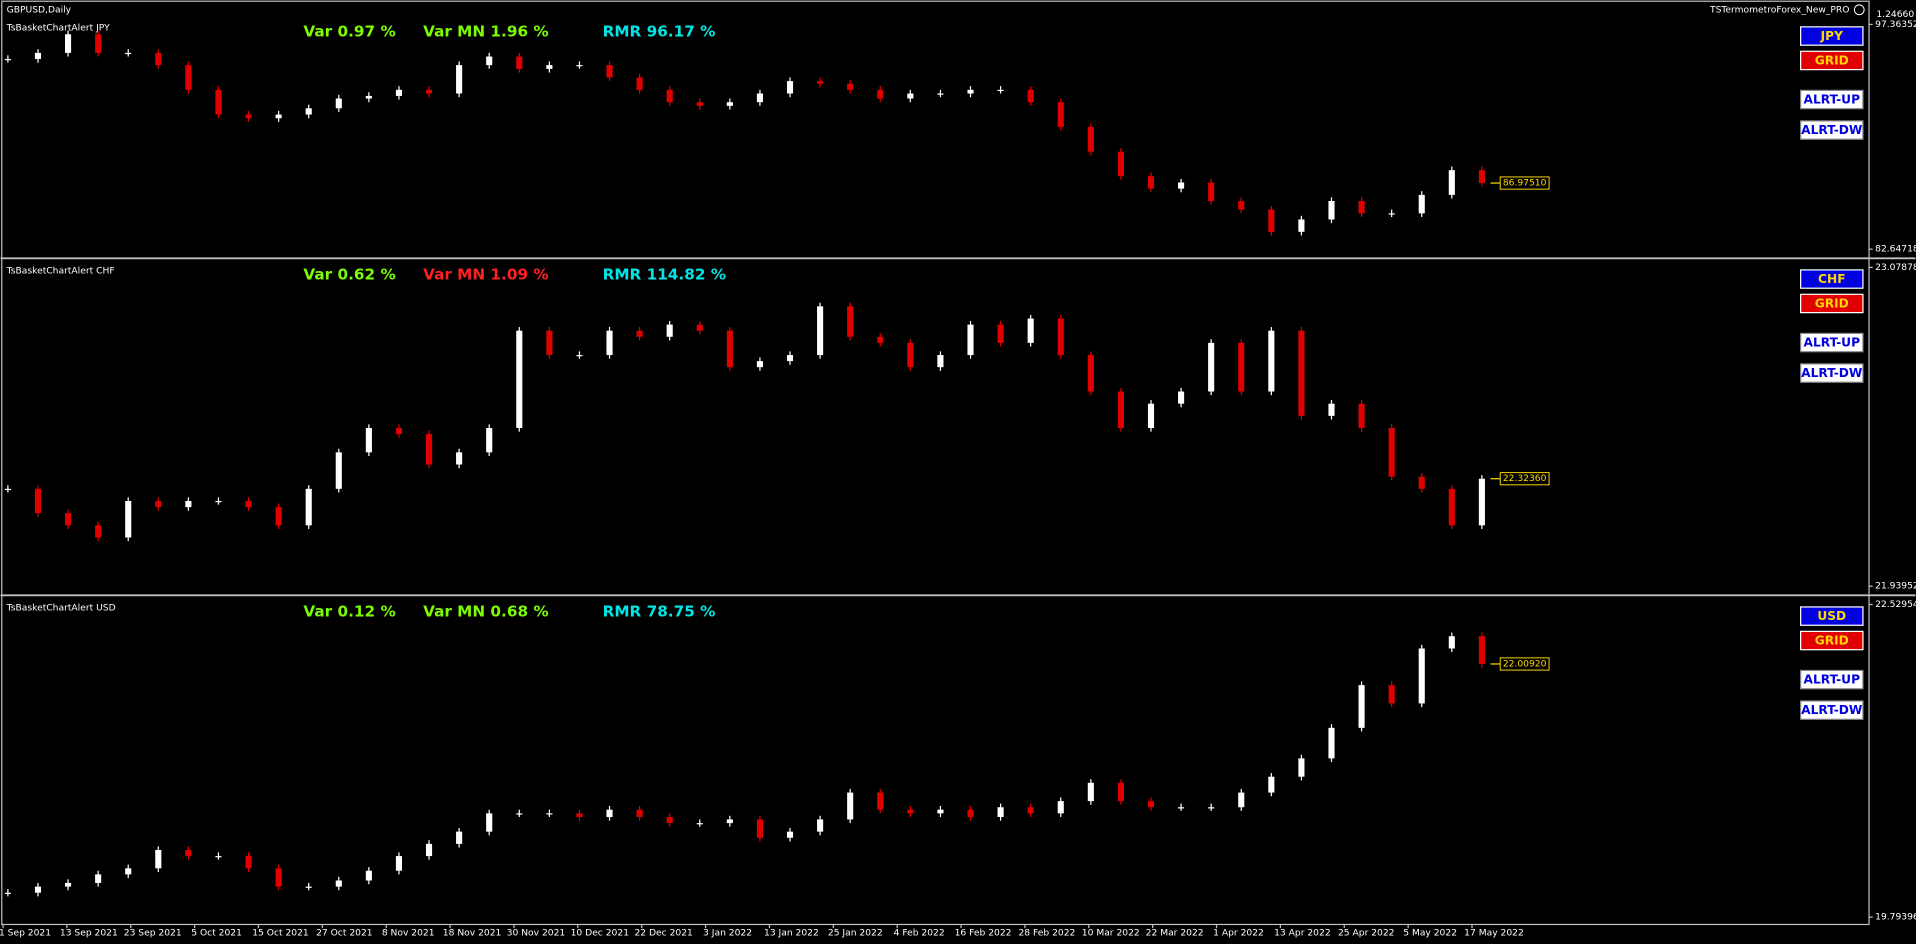  What do you see at coordinates (153, 934) in the screenshot?
I see `x-tick-label: 23 Sep 2021` at bounding box center [153, 934].